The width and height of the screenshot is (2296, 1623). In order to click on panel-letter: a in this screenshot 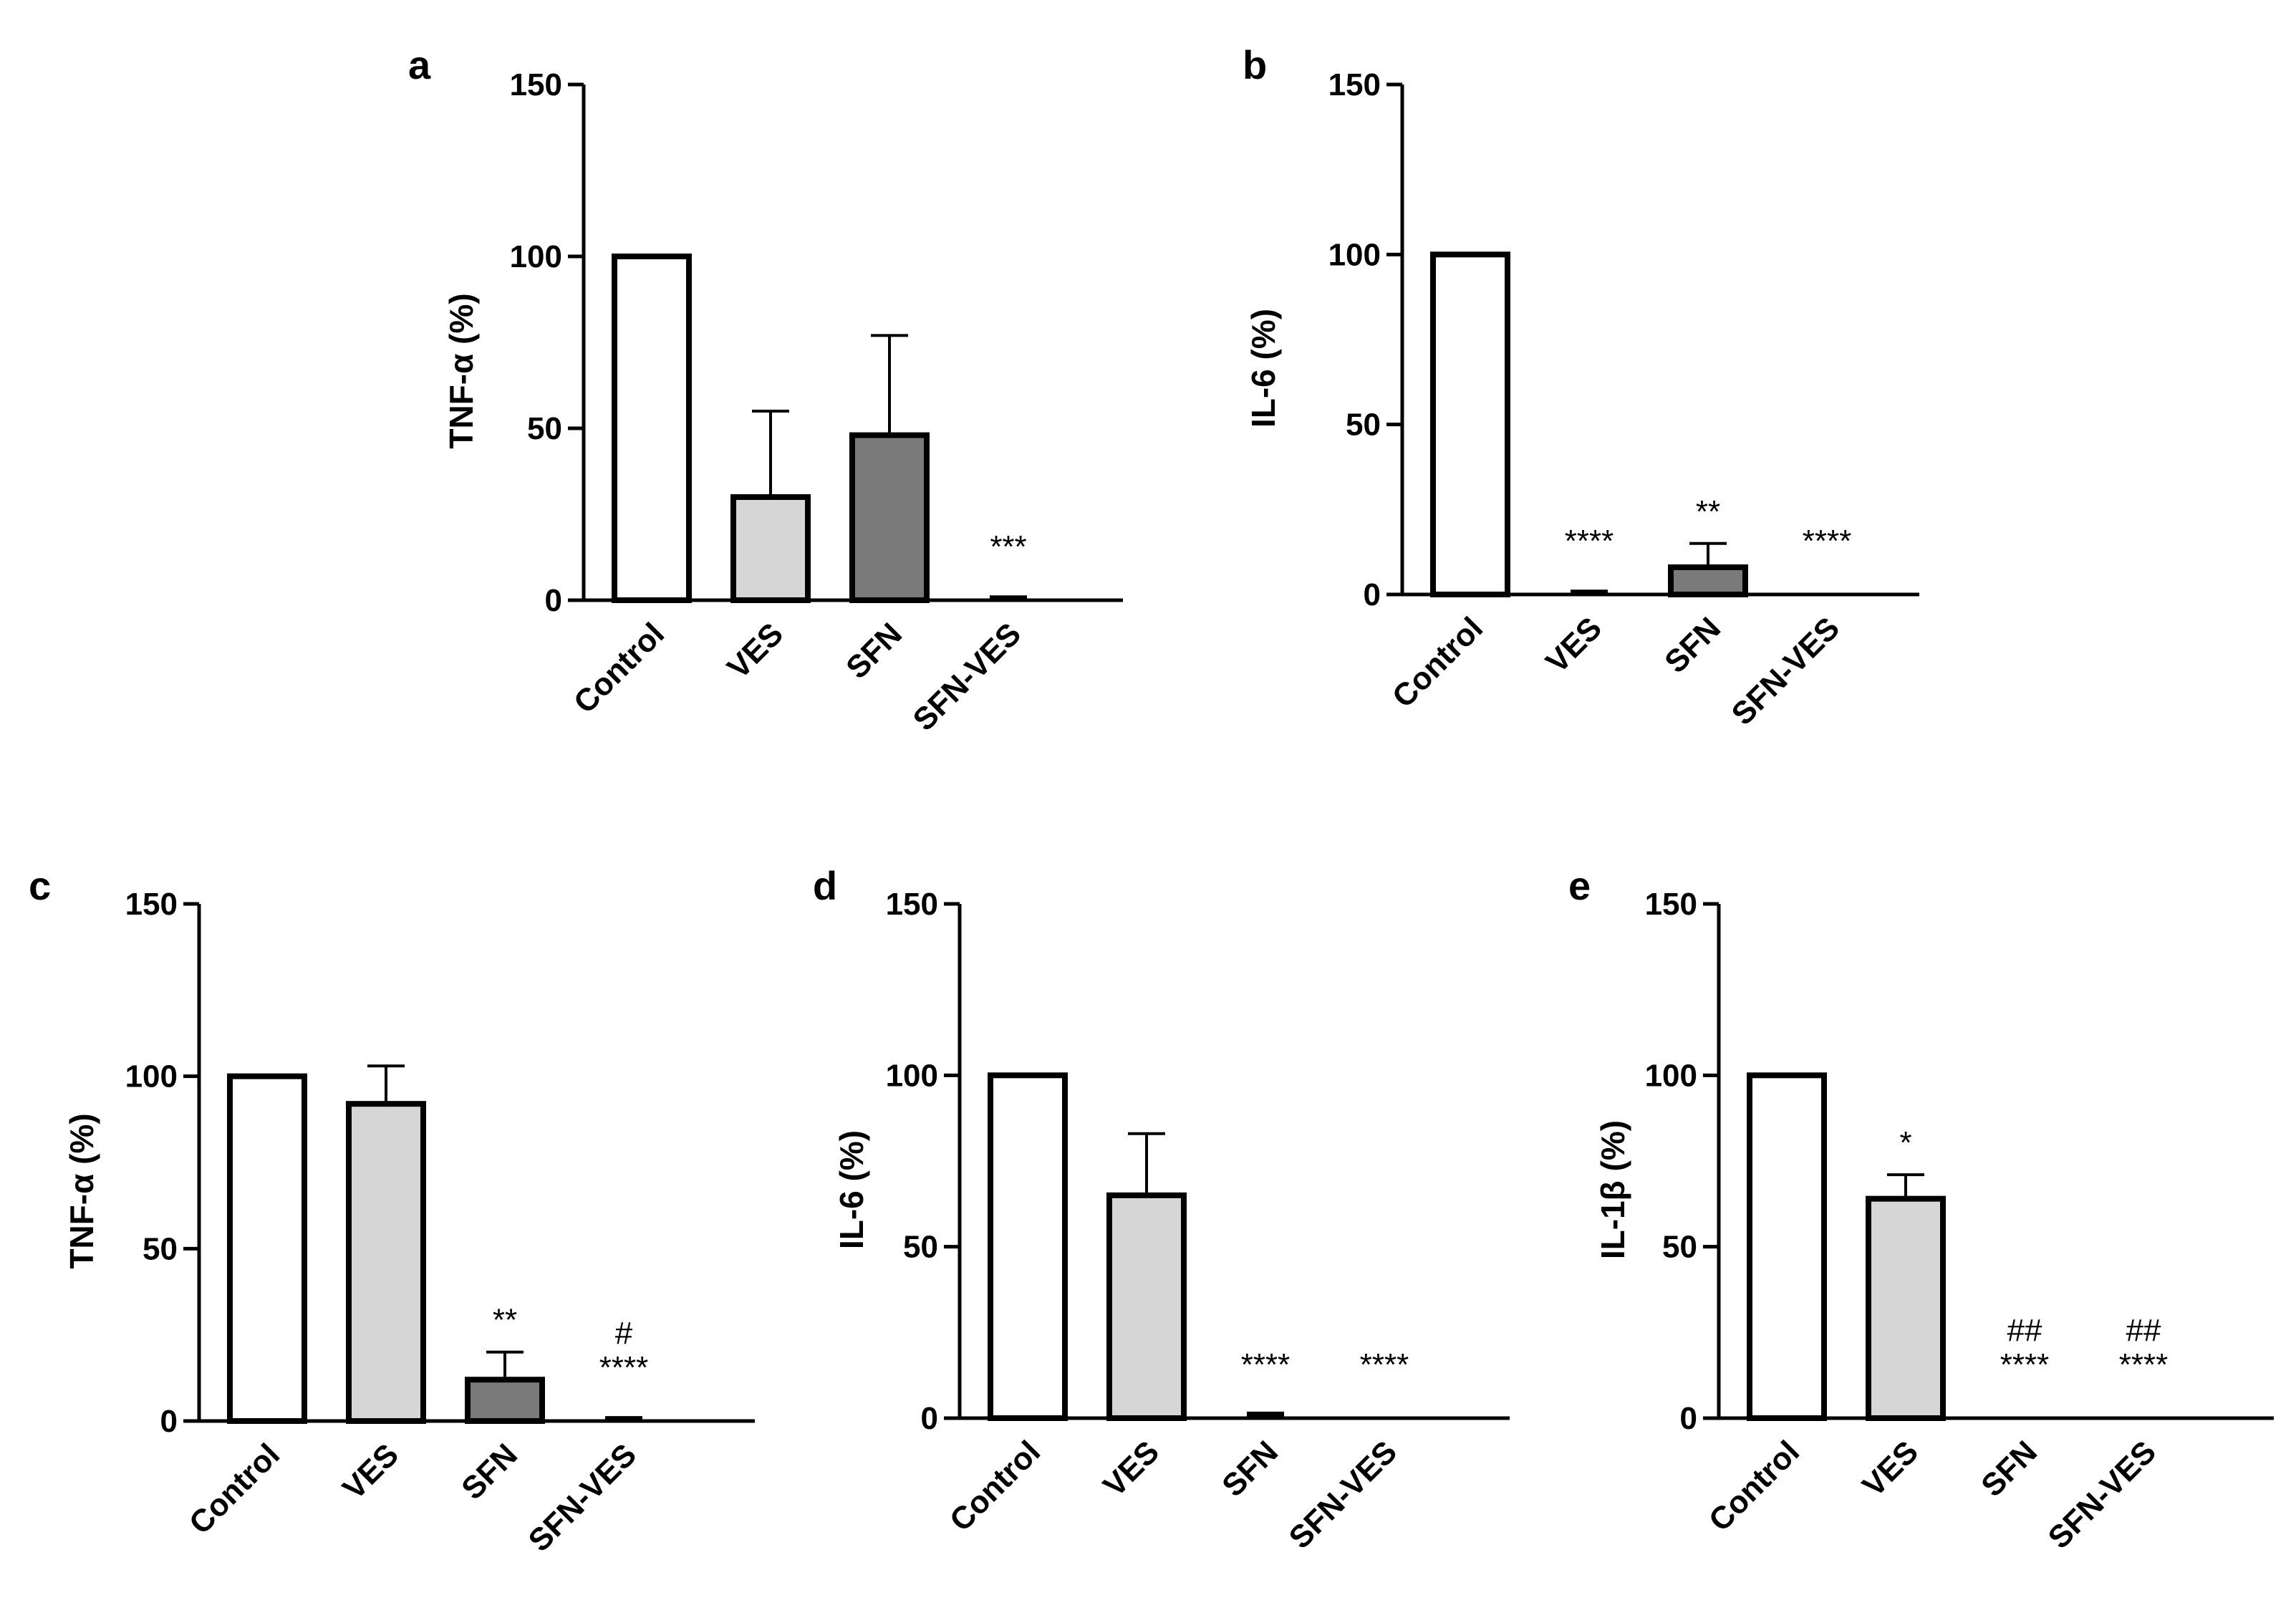, I will do `click(419, 64)`.